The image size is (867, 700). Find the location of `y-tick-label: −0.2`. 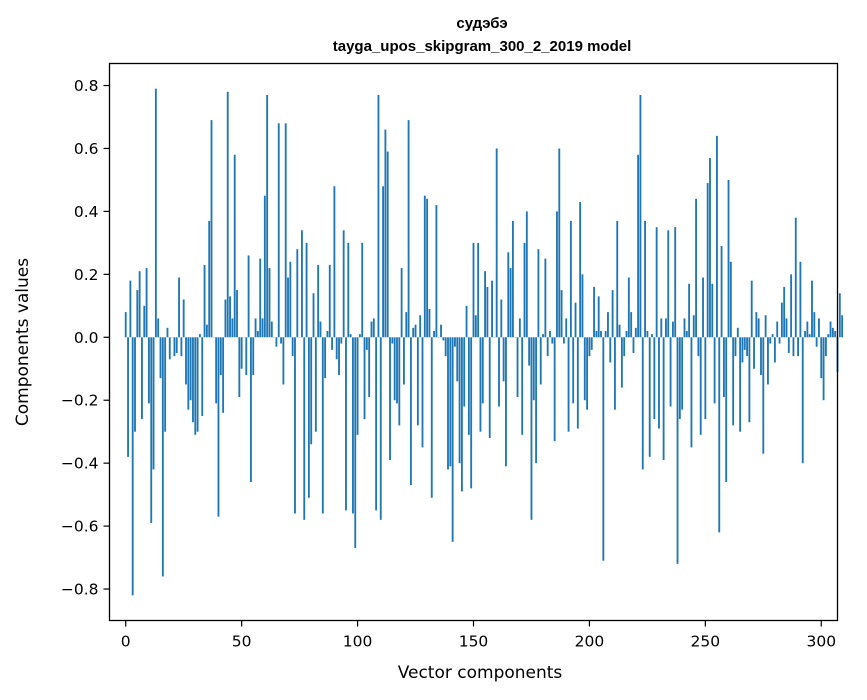

y-tick-label: −0.2 is located at coordinates (80, 401).